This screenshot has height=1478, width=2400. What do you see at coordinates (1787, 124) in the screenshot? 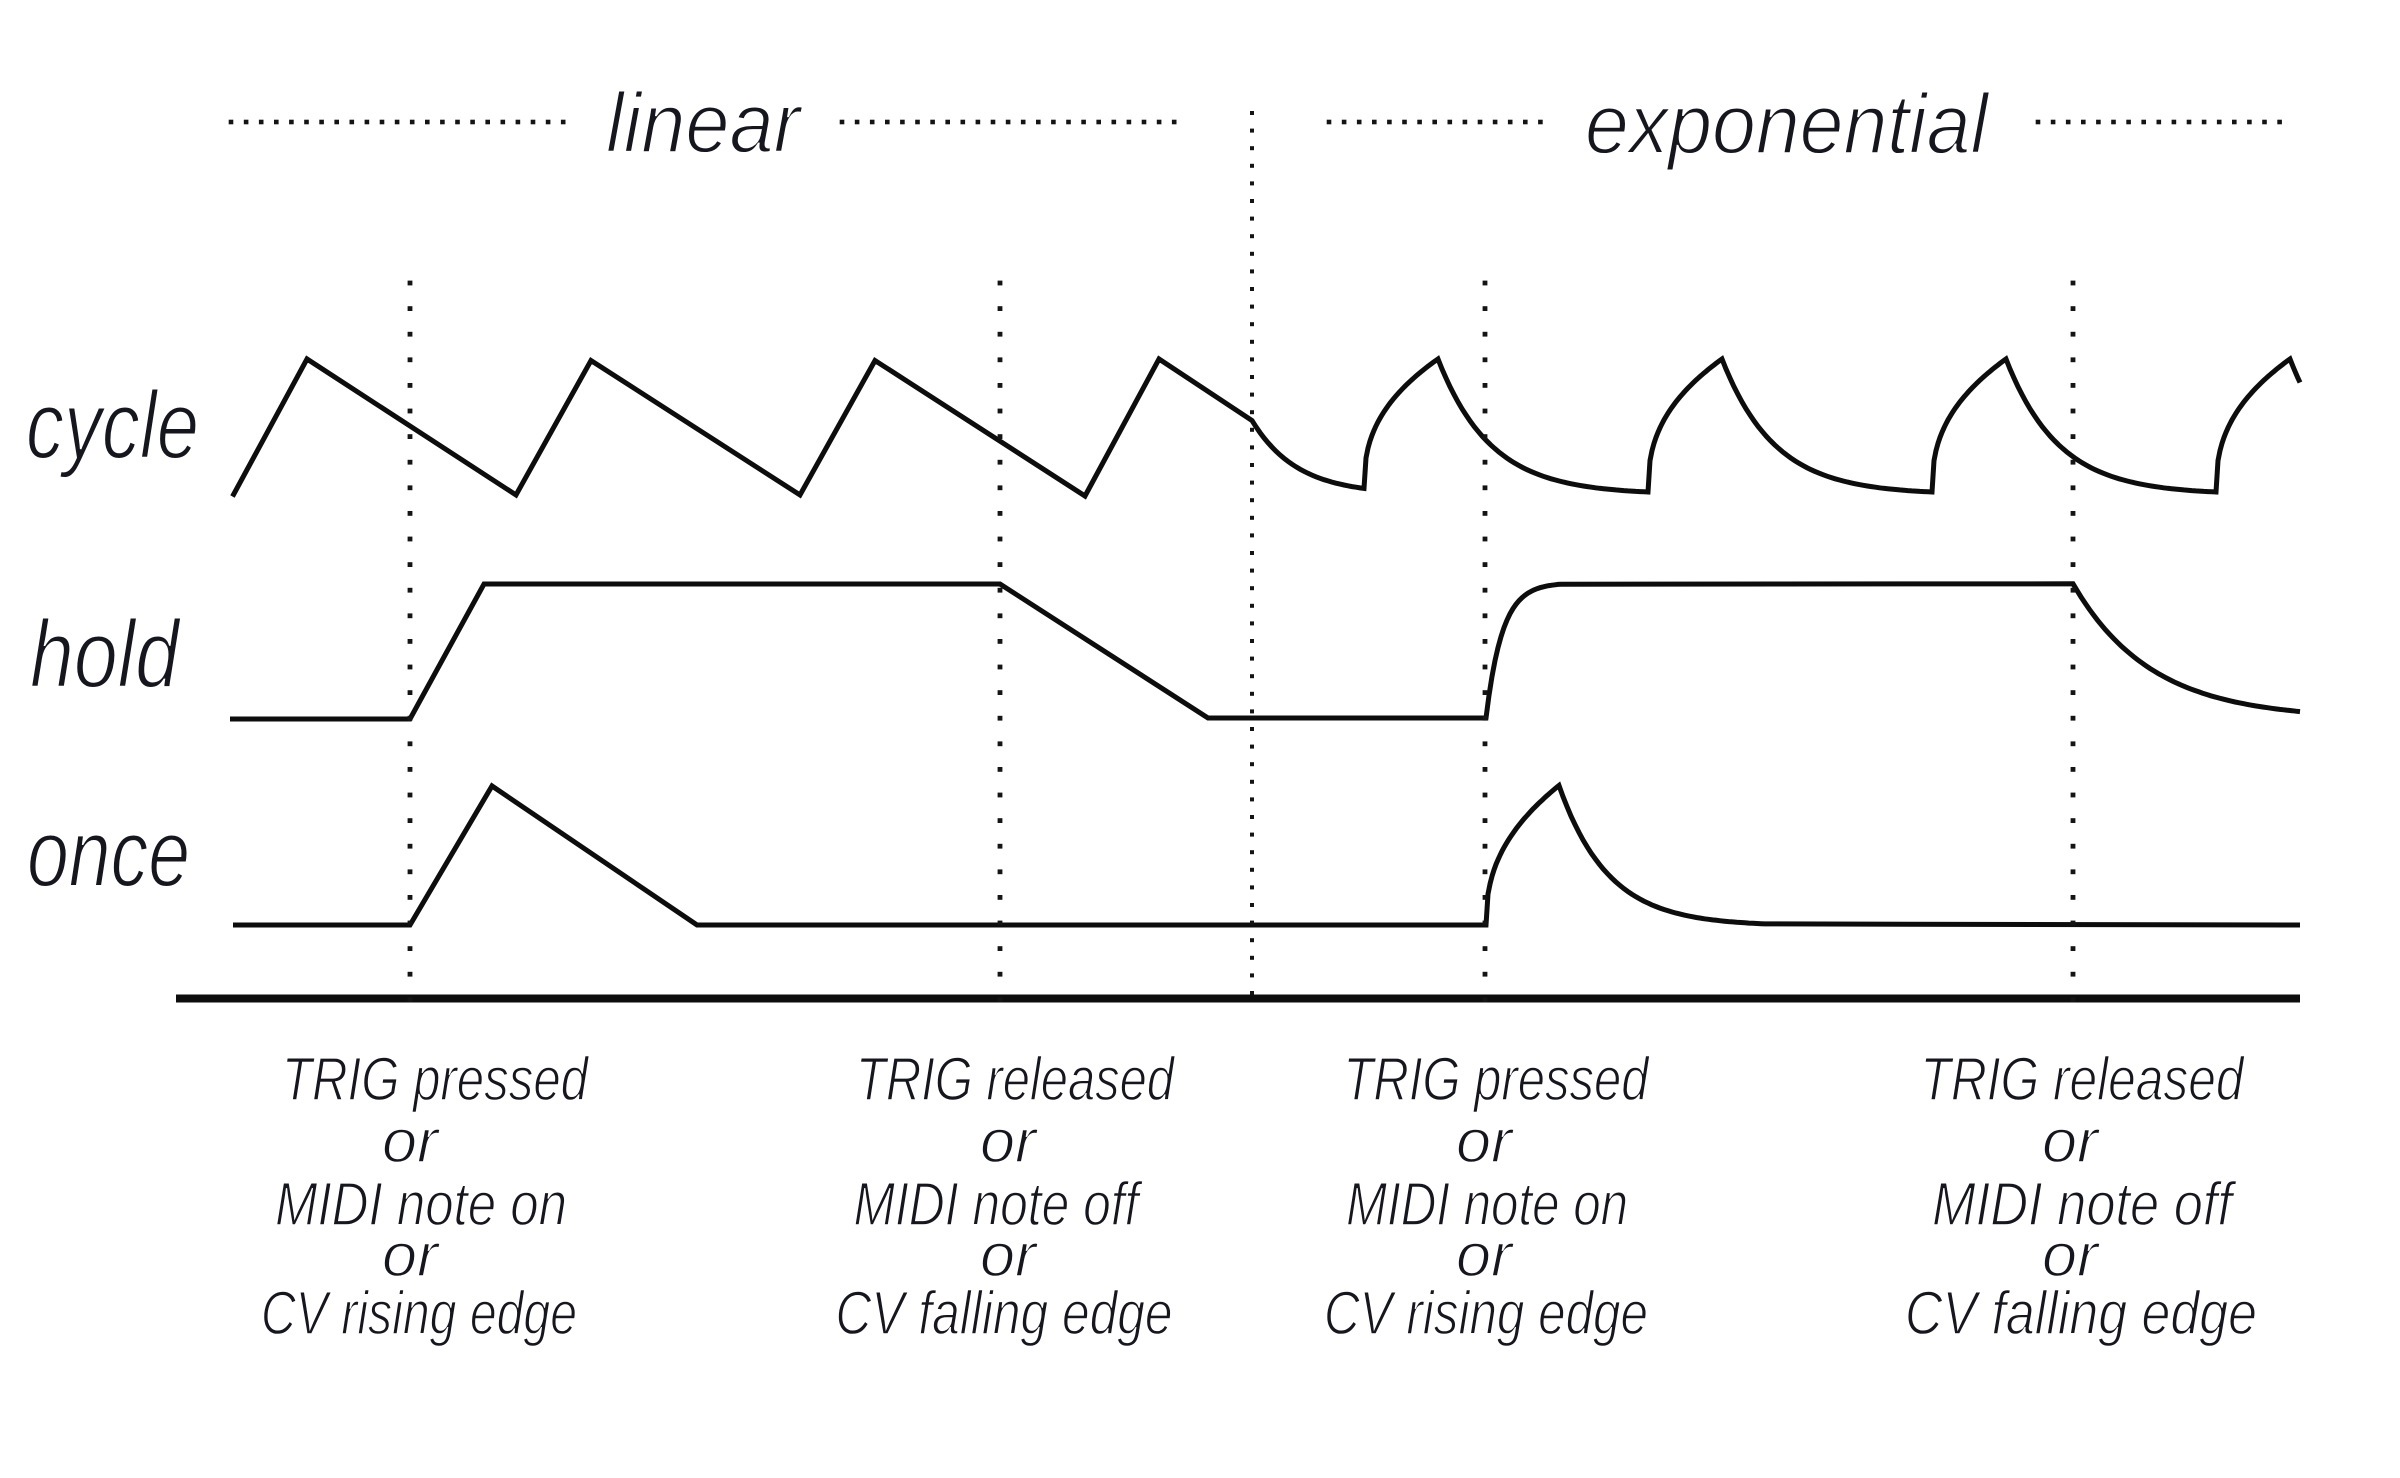
I see `svg-text: exponential` at bounding box center [1787, 124].